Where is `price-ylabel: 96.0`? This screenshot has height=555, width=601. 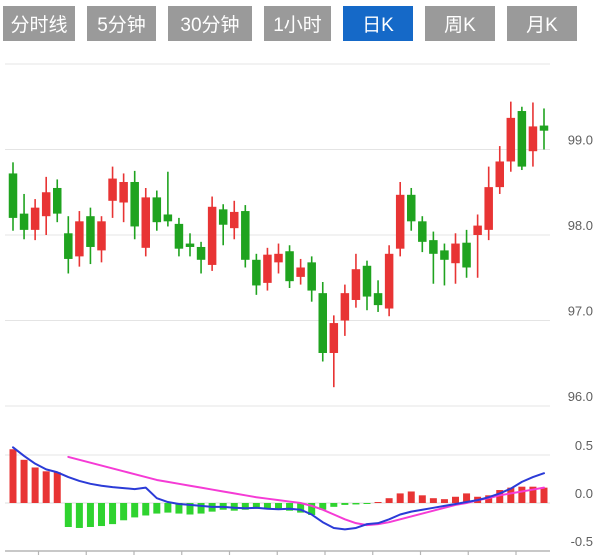
price-ylabel: 96.0 is located at coordinates (580, 396).